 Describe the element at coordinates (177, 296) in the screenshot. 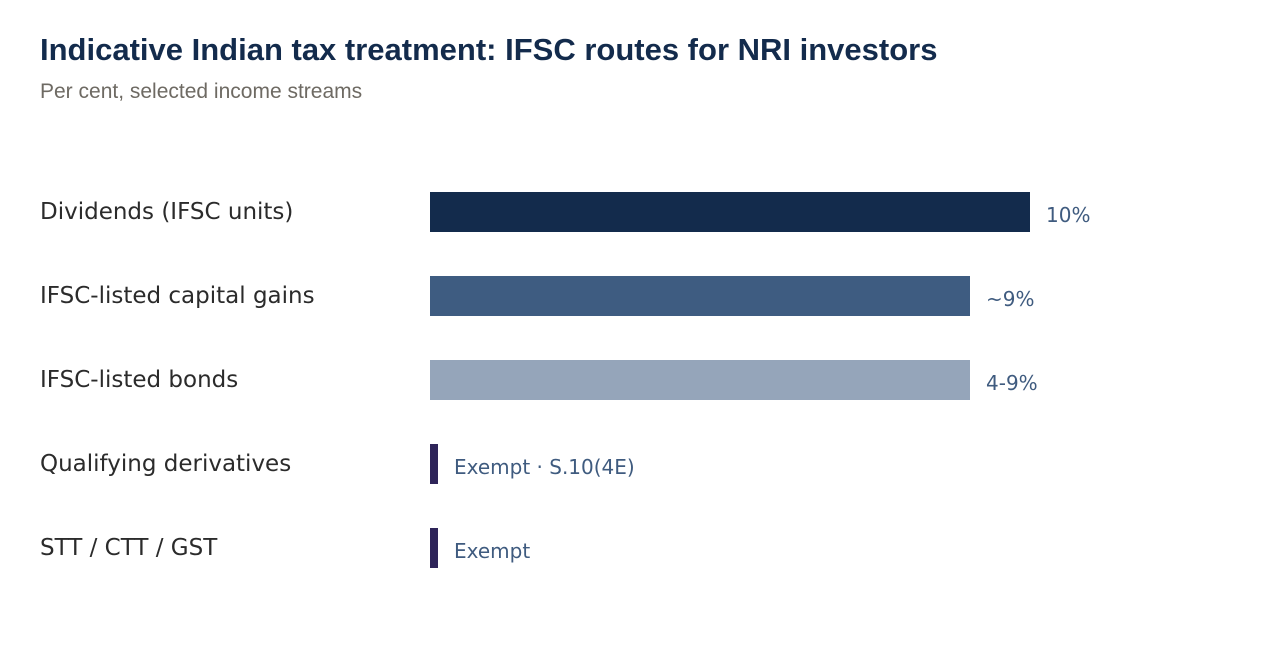

I see `category-label: IFSC-listed capital gains` at that location.